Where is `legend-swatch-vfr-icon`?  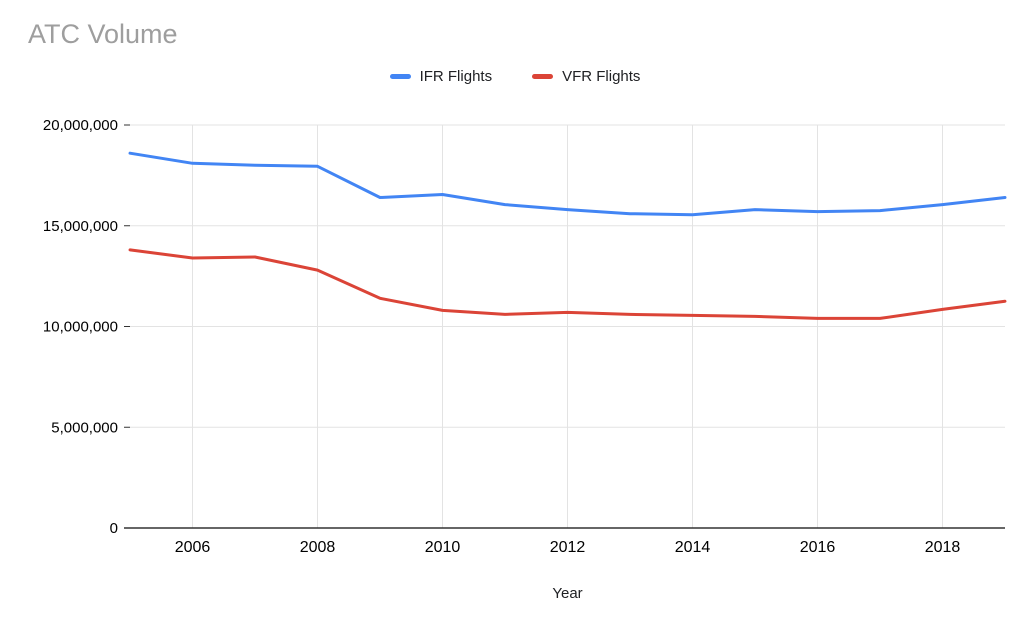
legend-swatch-vfr-icon is located at coordinates (543, 76).